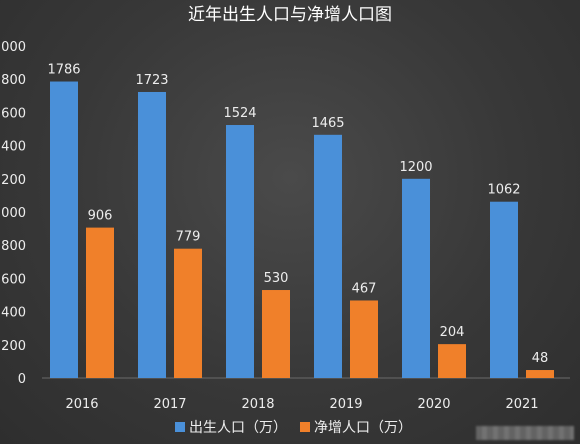  Describe the element at coordinates (503, 190) in the screenshot. I see `data-label: 1062` at that location.